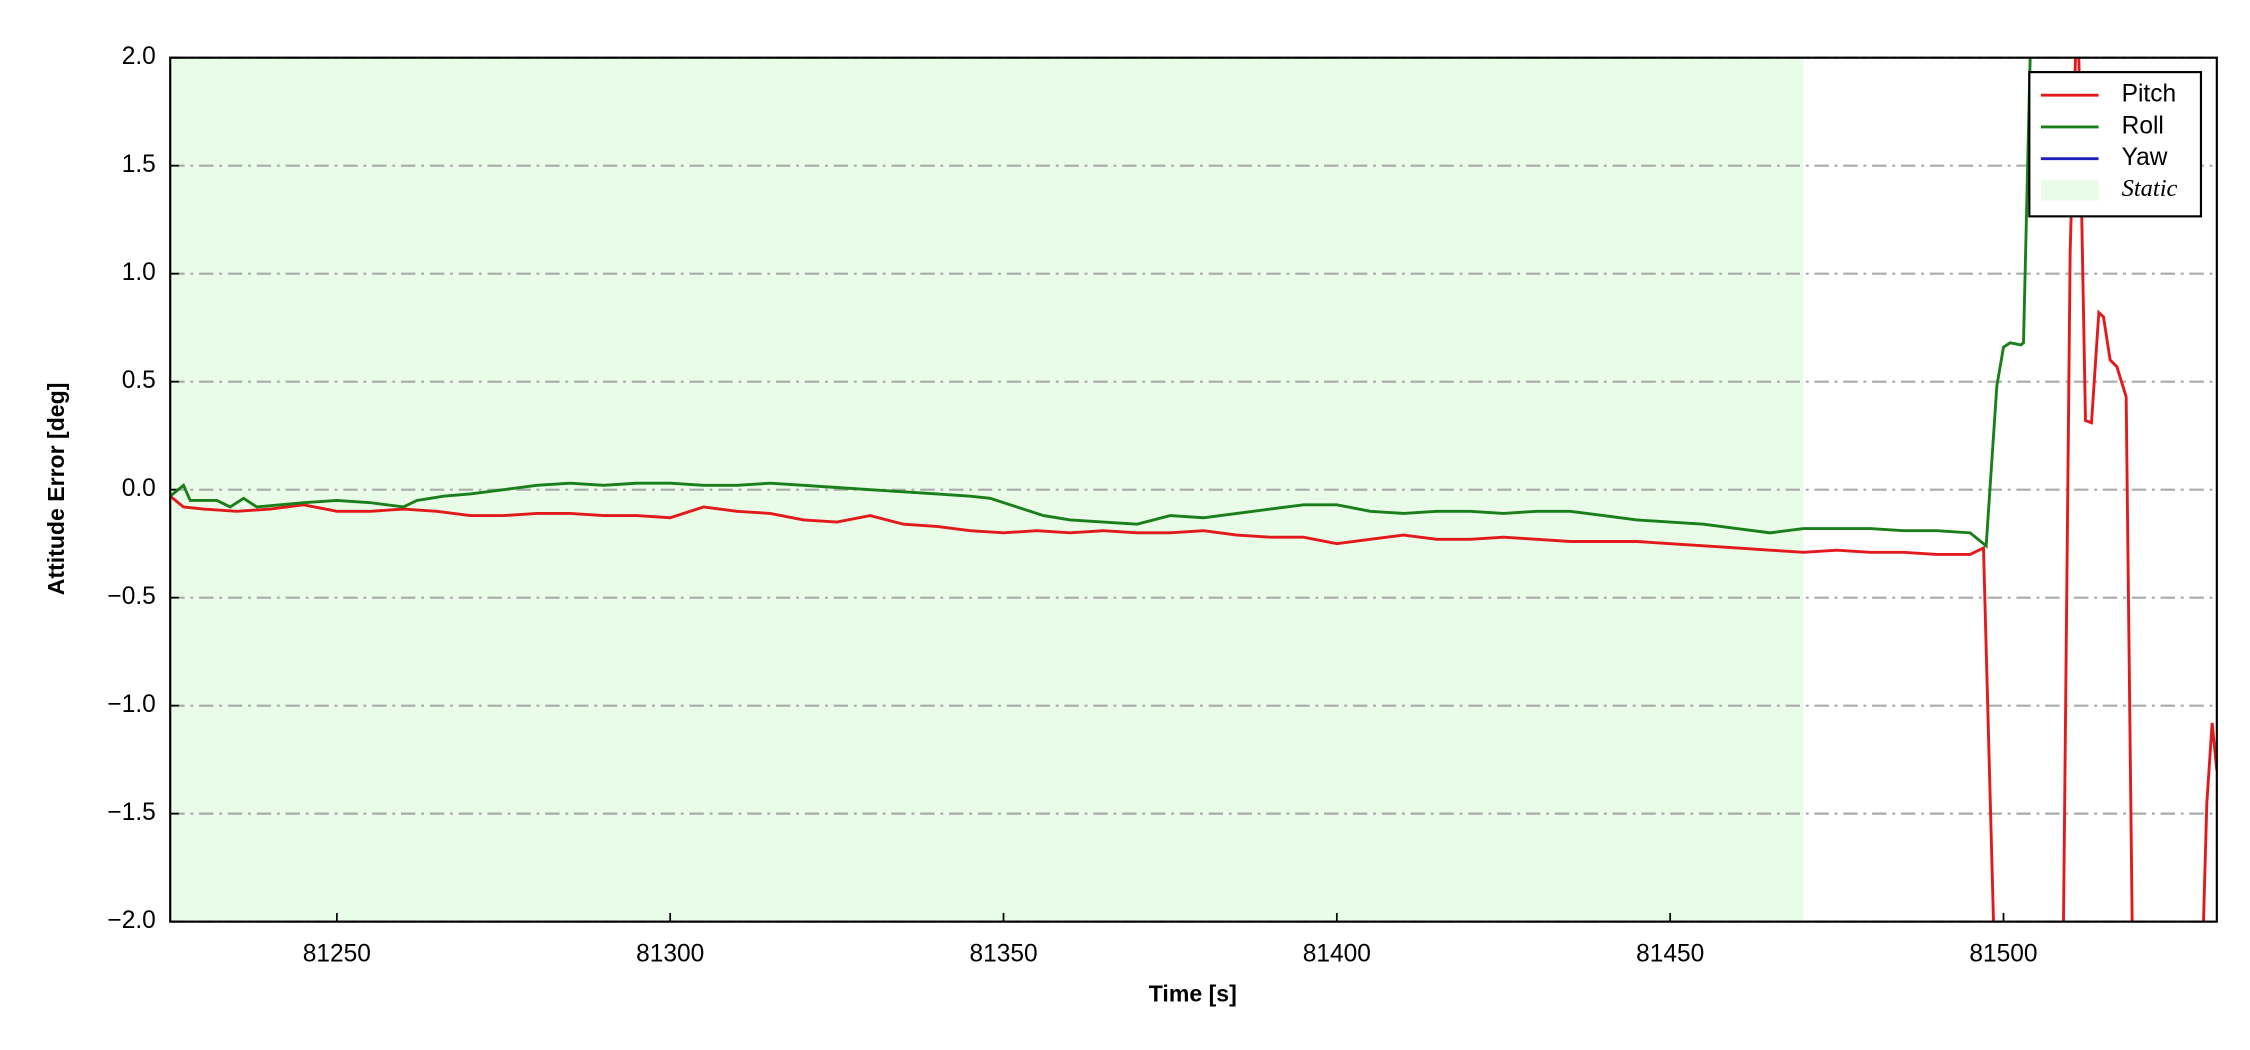 This screenshot has height=1050, width=2250. I want to click on x-tick-label: 81450, so click(1670, 953).